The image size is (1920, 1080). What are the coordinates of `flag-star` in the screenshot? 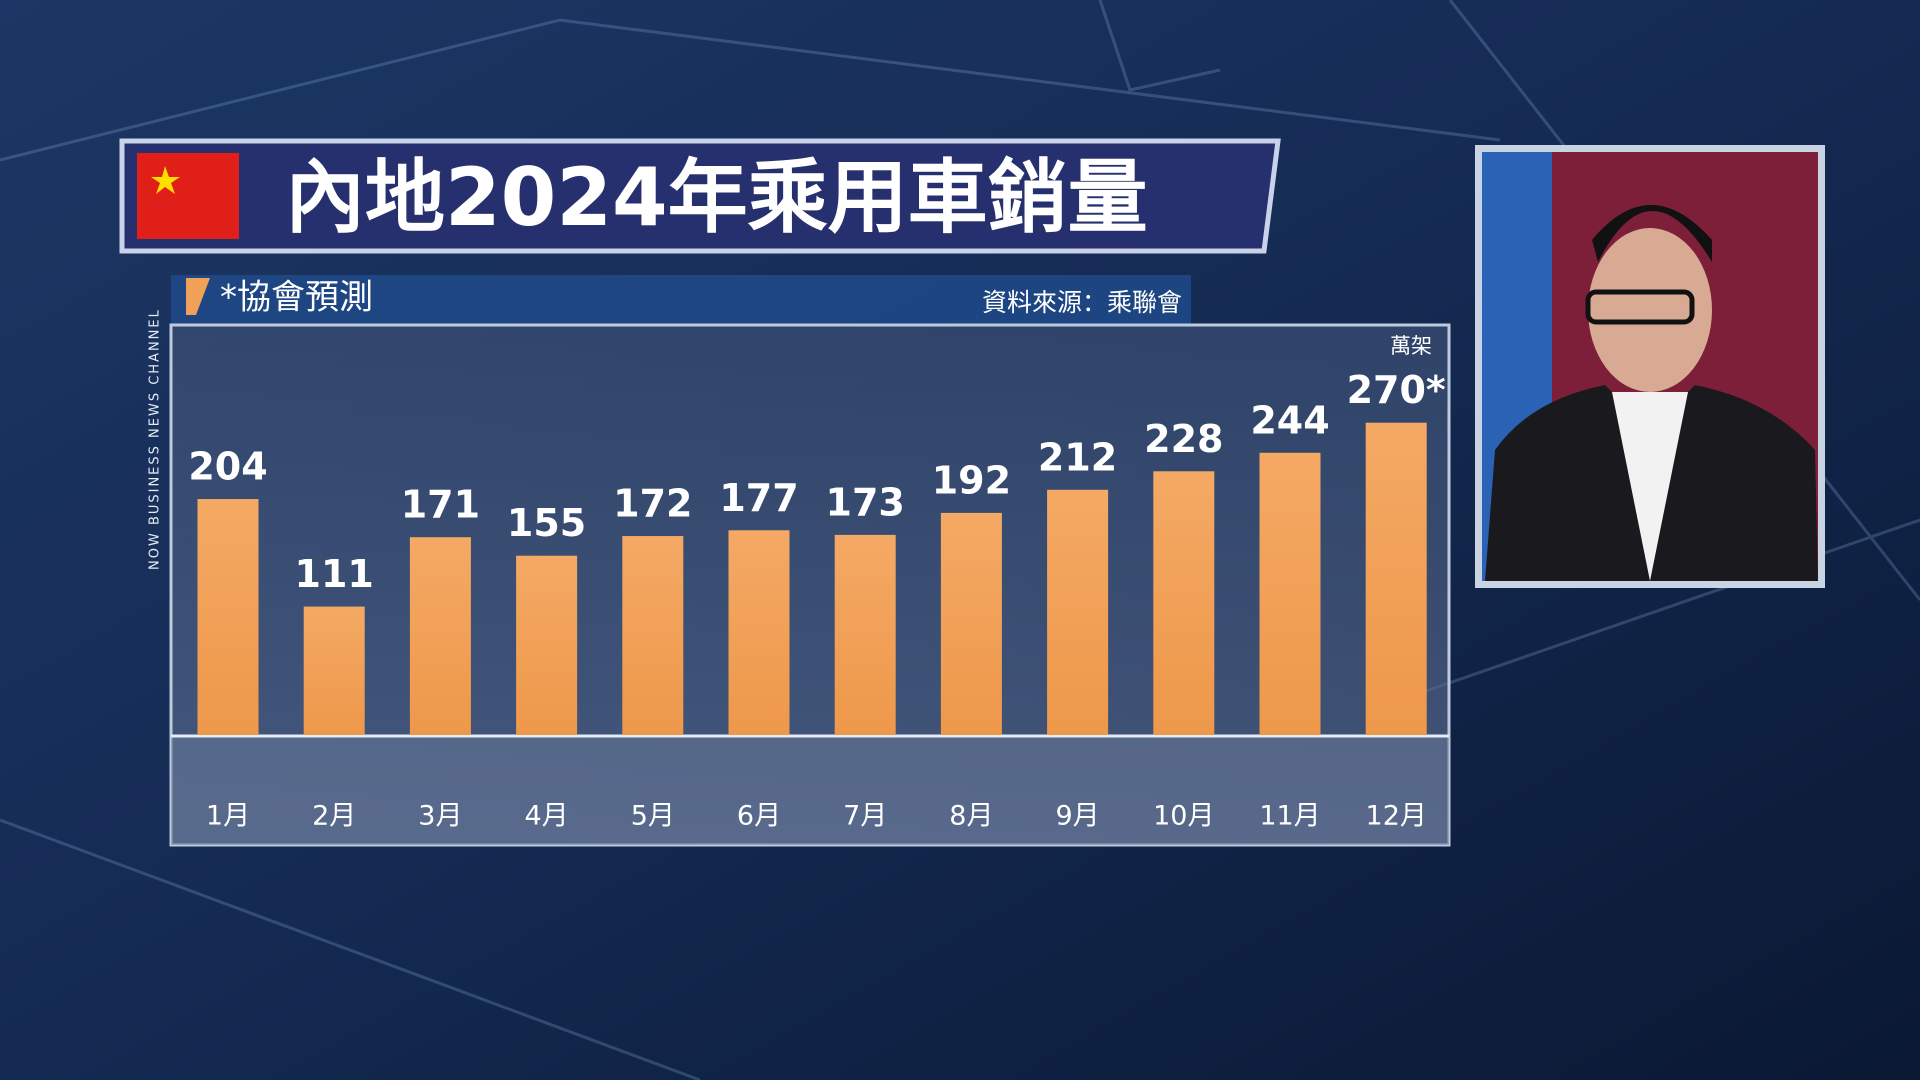 It's located at (165, 180).